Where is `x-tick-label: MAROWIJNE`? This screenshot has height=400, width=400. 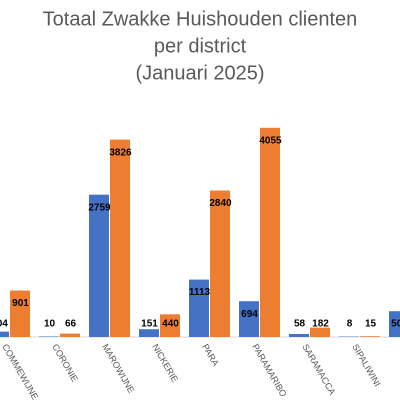
x-tick-label: MAROWIJNE is located at coordinates (118, 368).